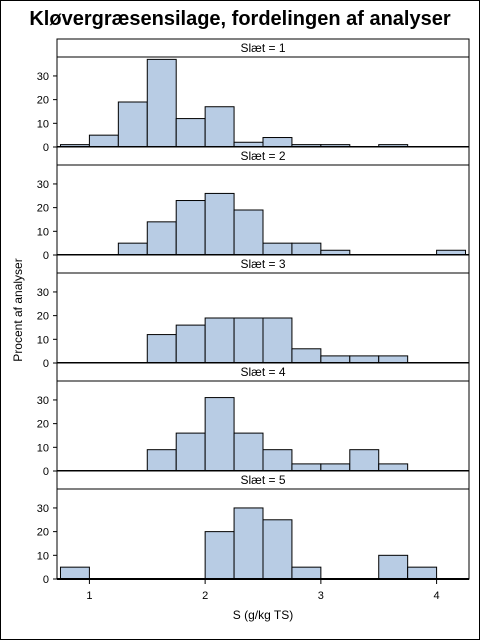  I want to click on y-tick-label-p4-20: 20, so click(43, 425).